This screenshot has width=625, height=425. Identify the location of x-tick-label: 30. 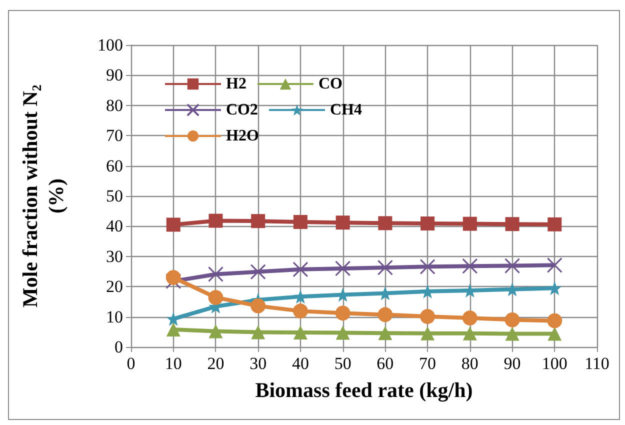
(258, 363).